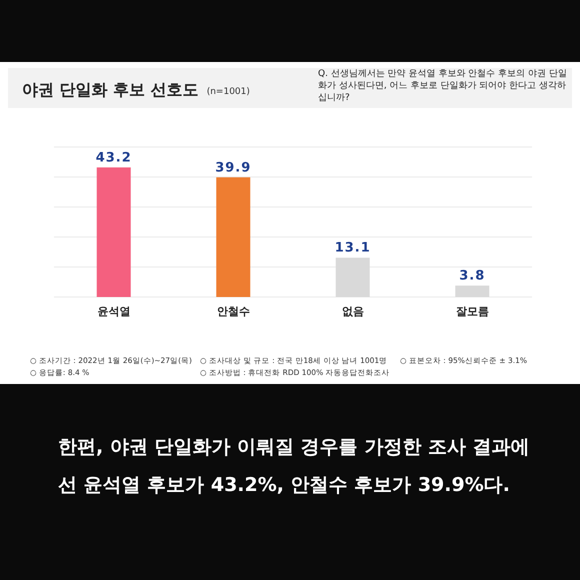  I want to click on x-tick-label: 안철수, so click(233, 311).